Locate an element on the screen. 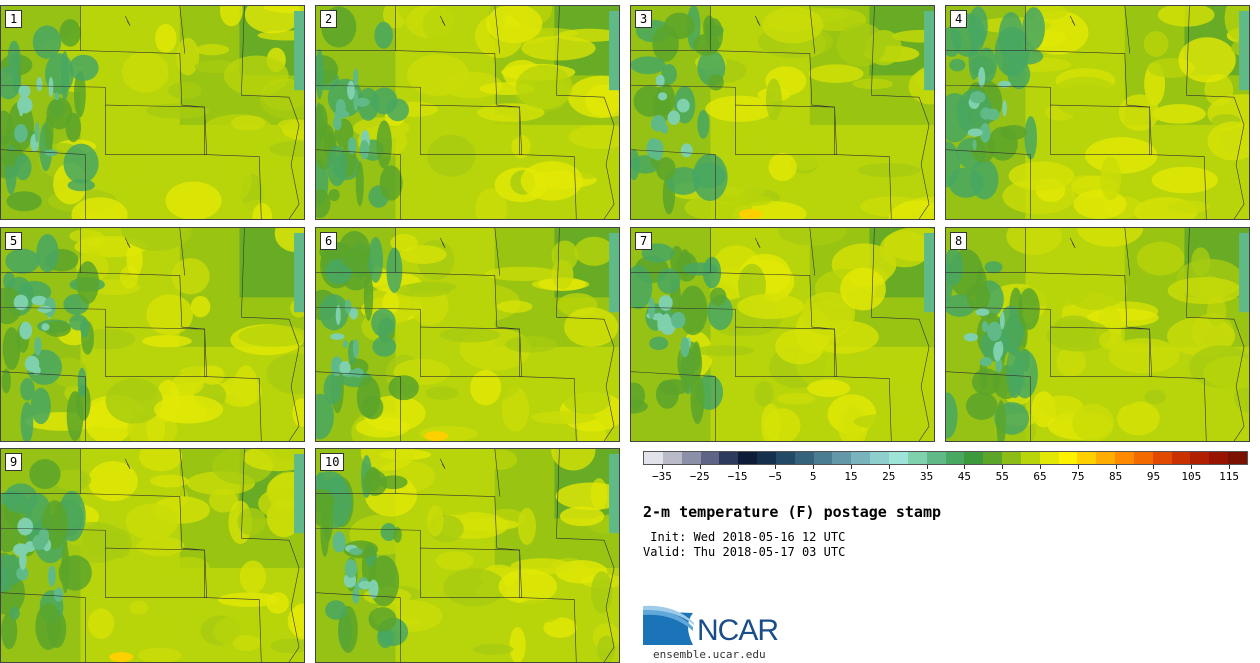  ensemble-member-panel: 10 is located at coordinates (467, 555).